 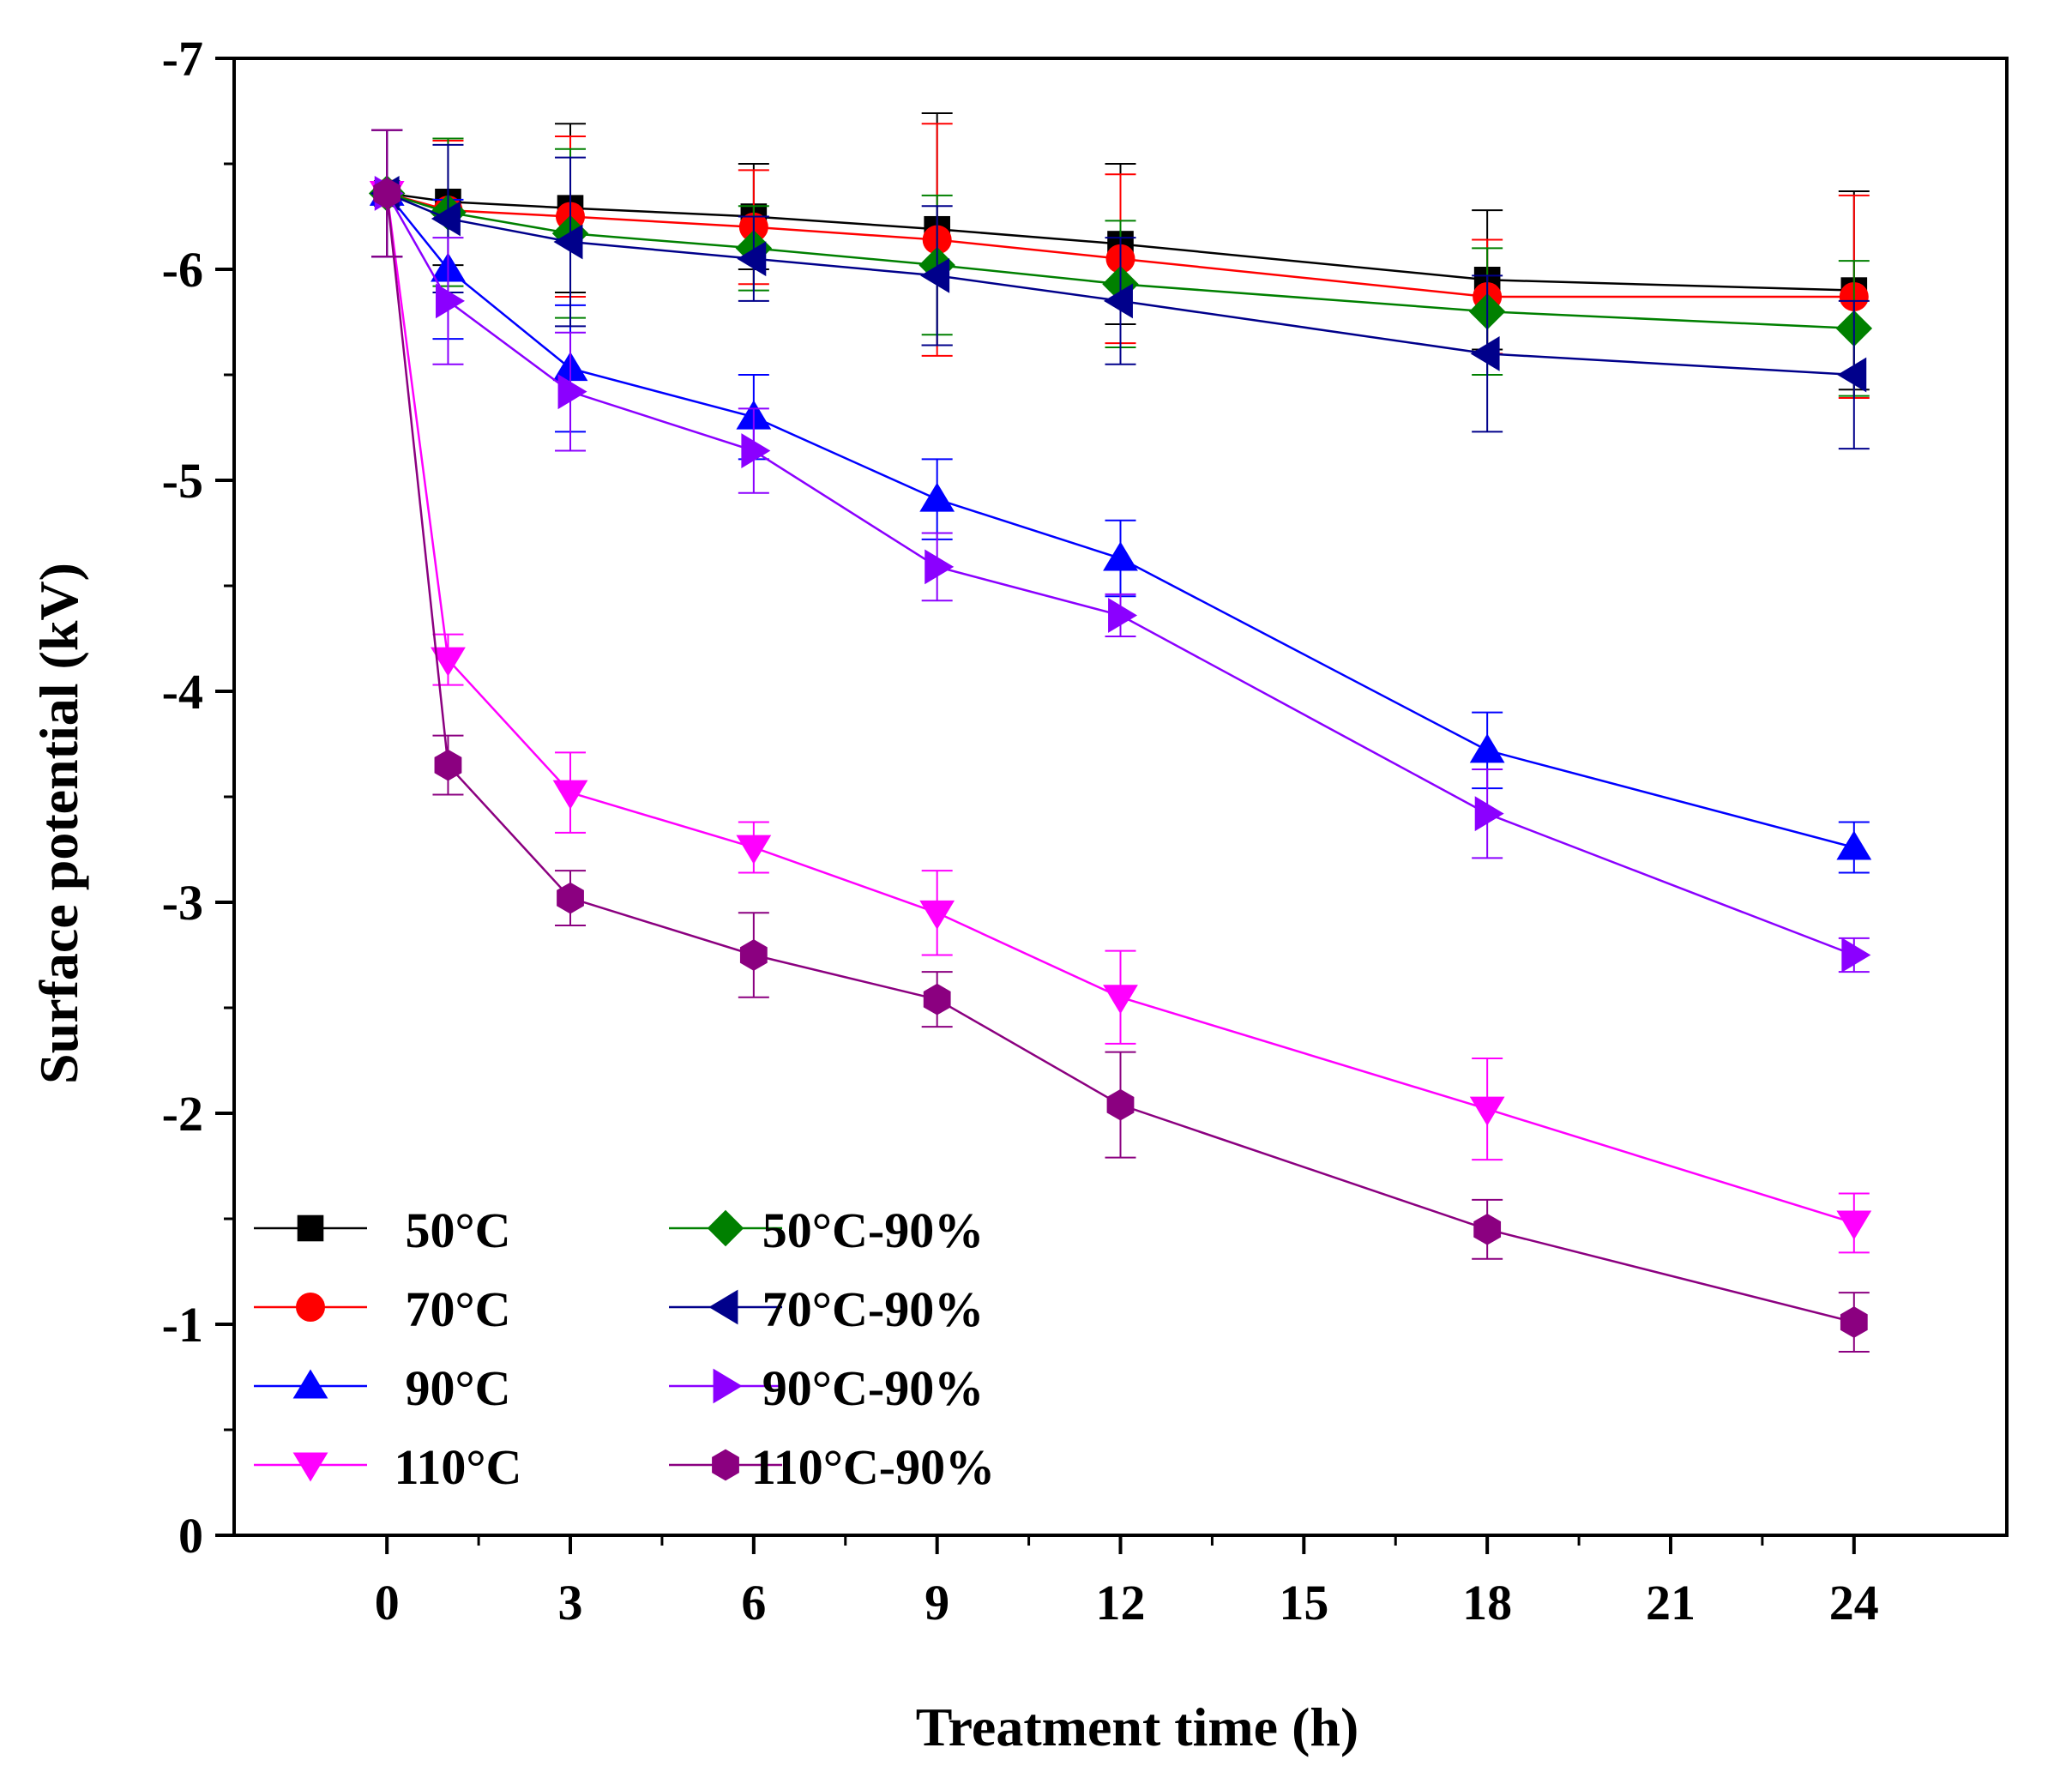 I want to click on legend-label: 70°C-90%, so click(x=873, y=1309).